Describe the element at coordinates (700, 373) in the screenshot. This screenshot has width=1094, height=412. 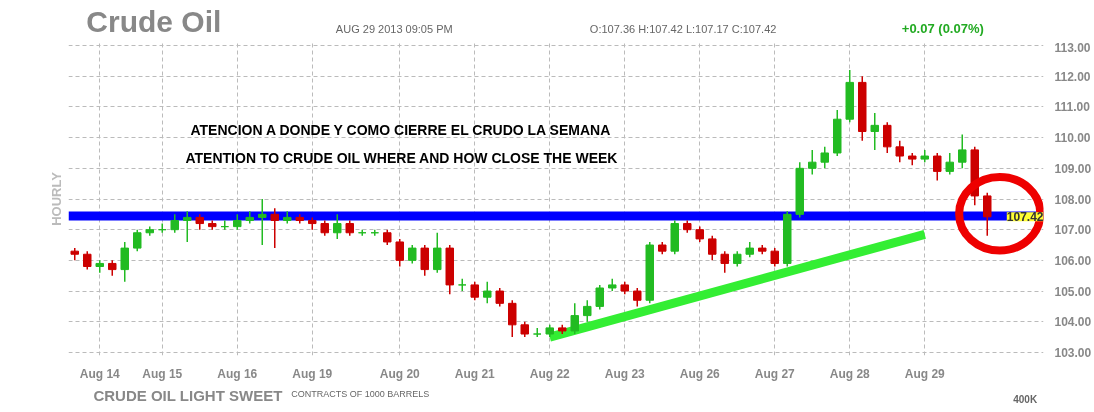
I see `x-tick-label: Aug 26` at that location.